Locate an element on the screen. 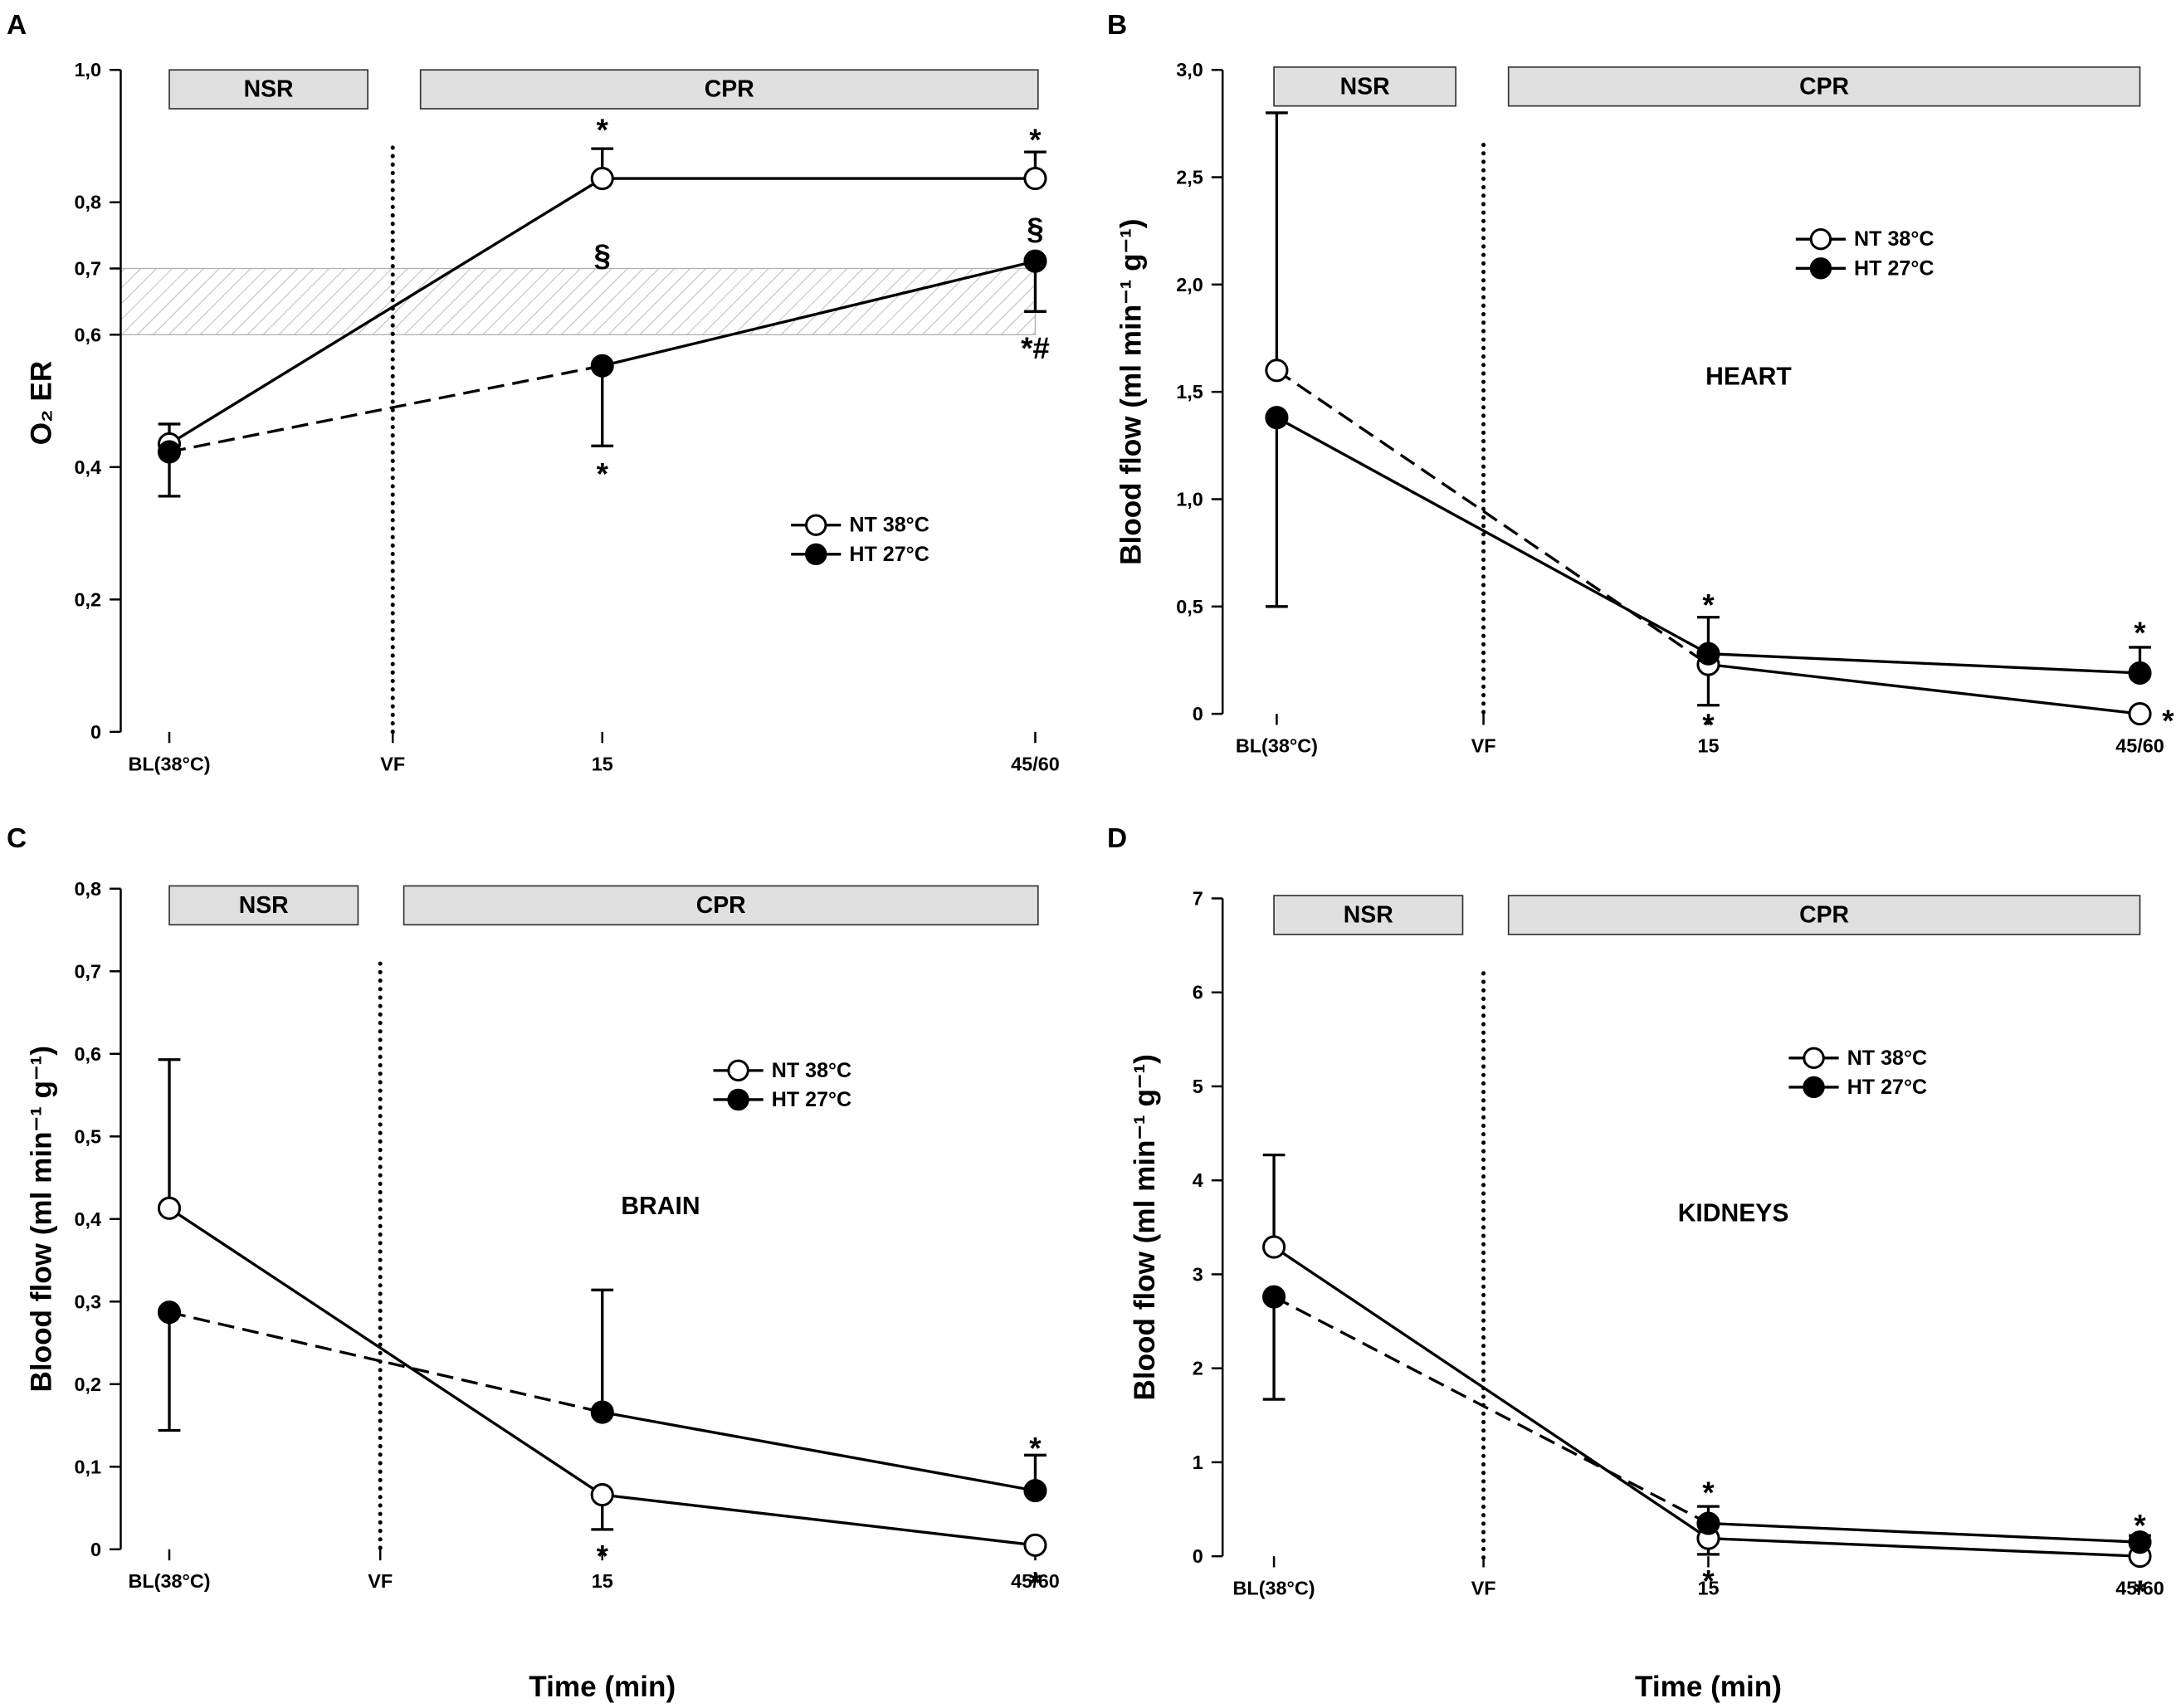 This screenshot has width=2176, height=1708. y-tick-label: 2,0 is located at coordinates (1190, 284).